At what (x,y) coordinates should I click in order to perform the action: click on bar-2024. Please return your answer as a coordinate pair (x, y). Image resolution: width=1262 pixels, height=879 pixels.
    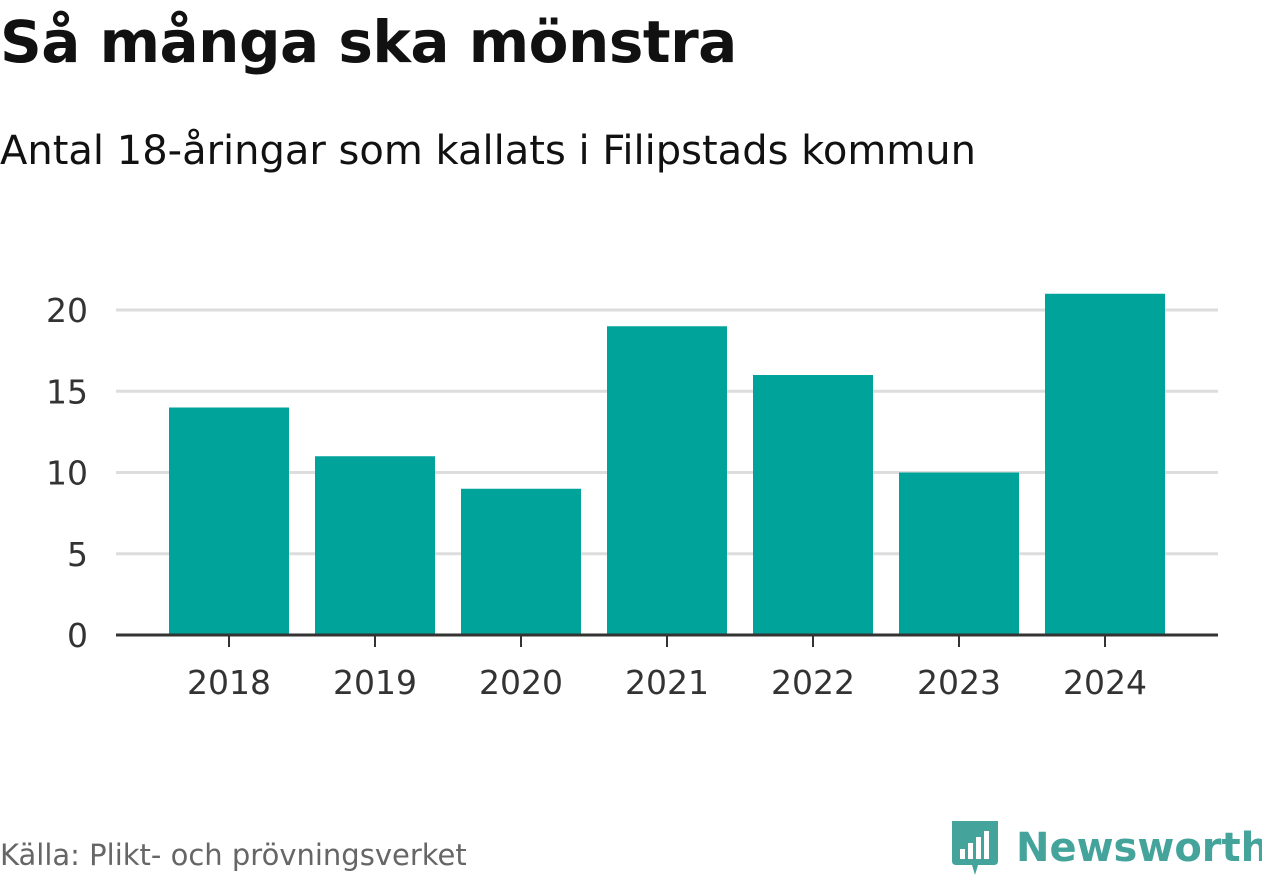
    Looking at the image, I should click on (1105, 464).